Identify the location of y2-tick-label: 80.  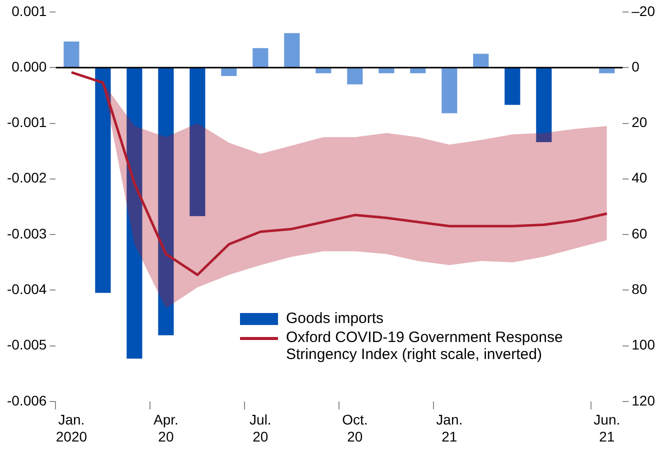
(640, 289).